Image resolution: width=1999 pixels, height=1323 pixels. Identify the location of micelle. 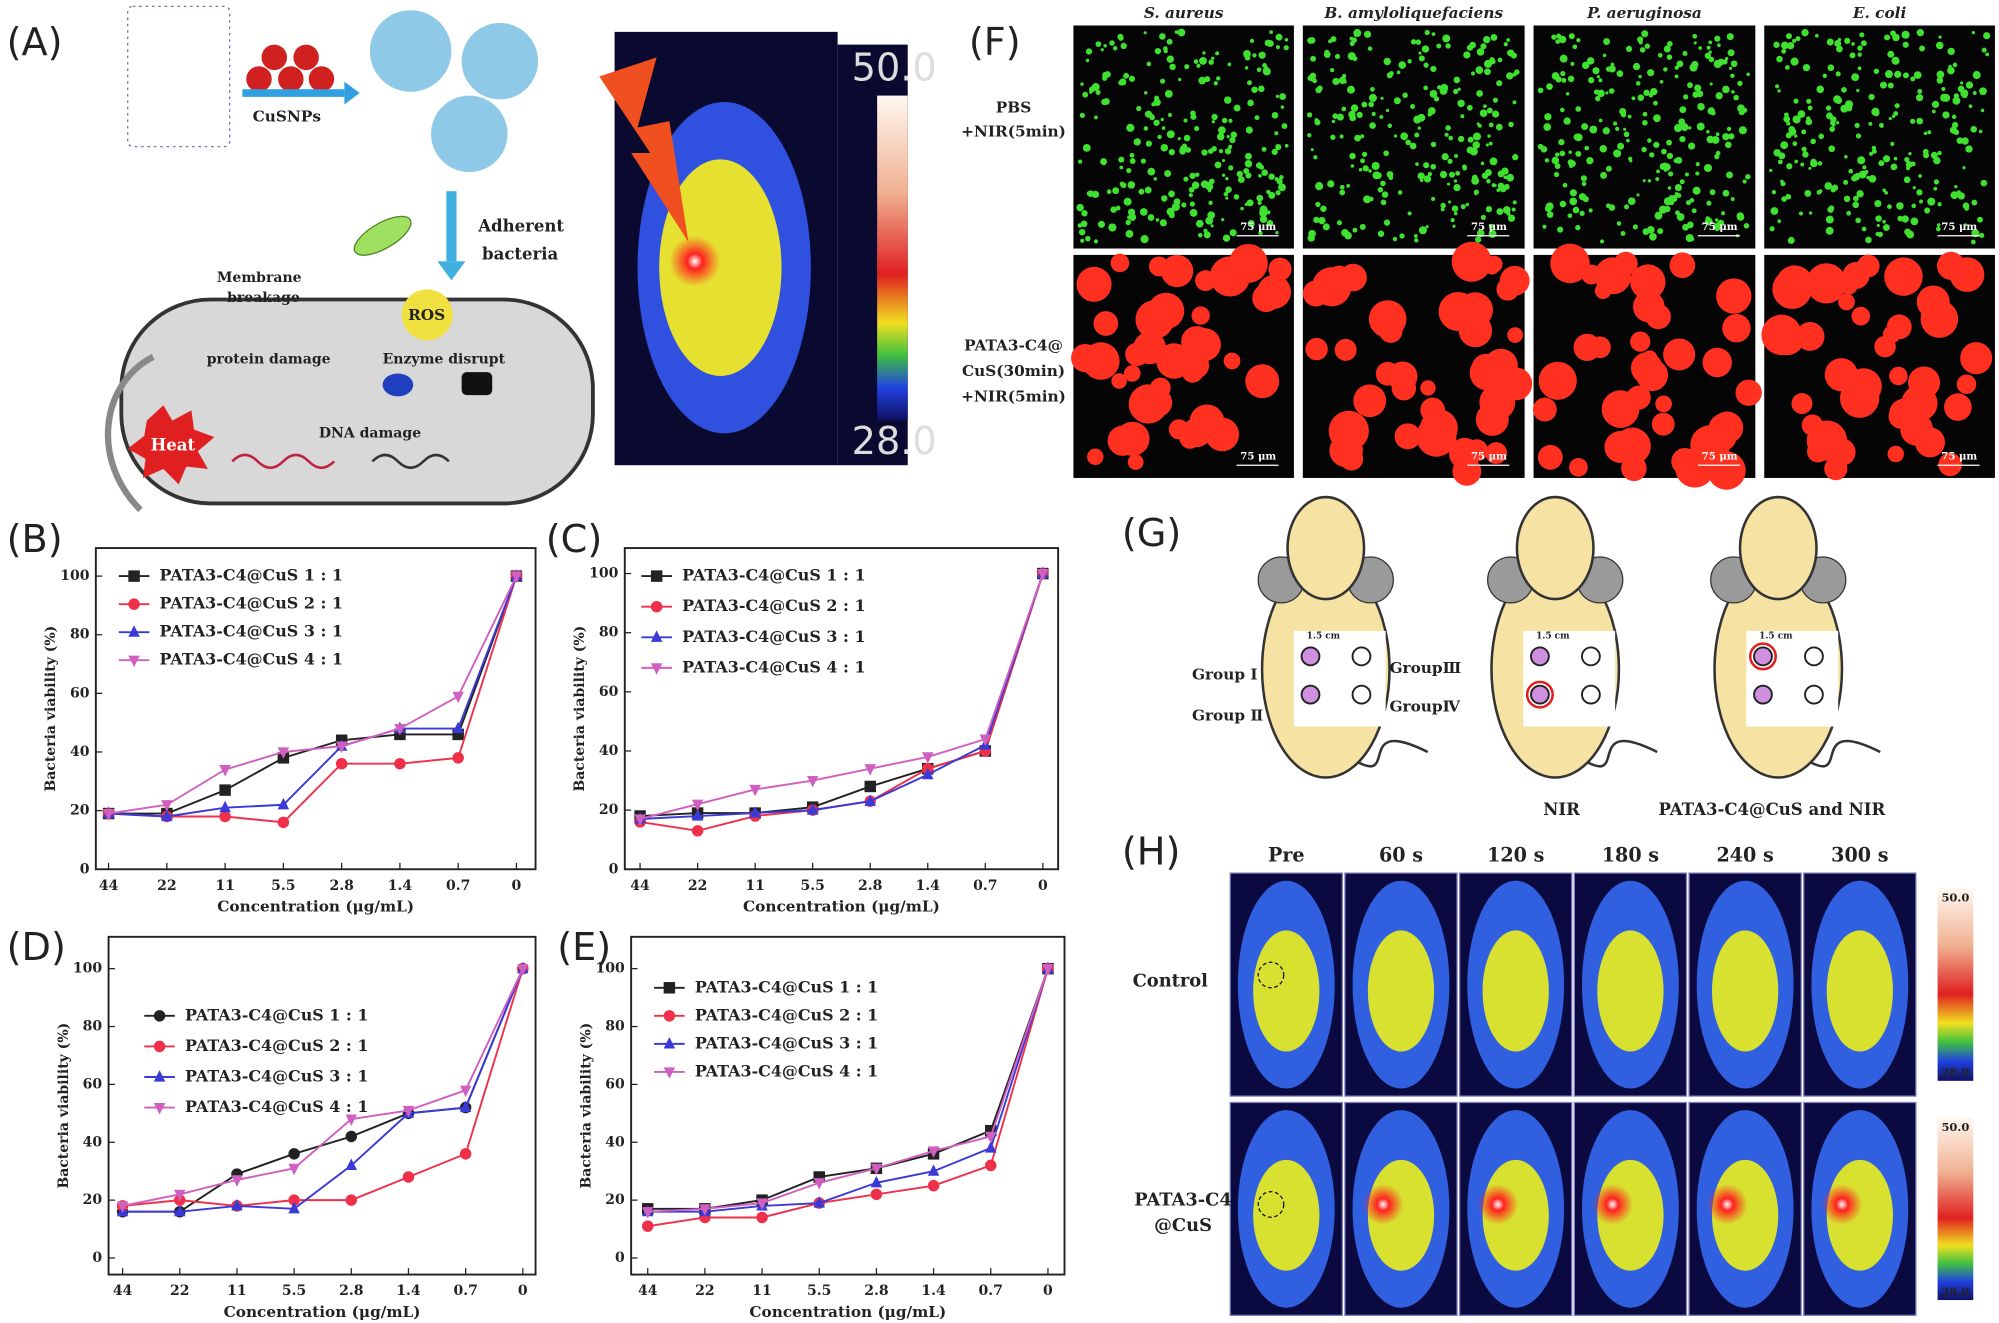
(500, 61).